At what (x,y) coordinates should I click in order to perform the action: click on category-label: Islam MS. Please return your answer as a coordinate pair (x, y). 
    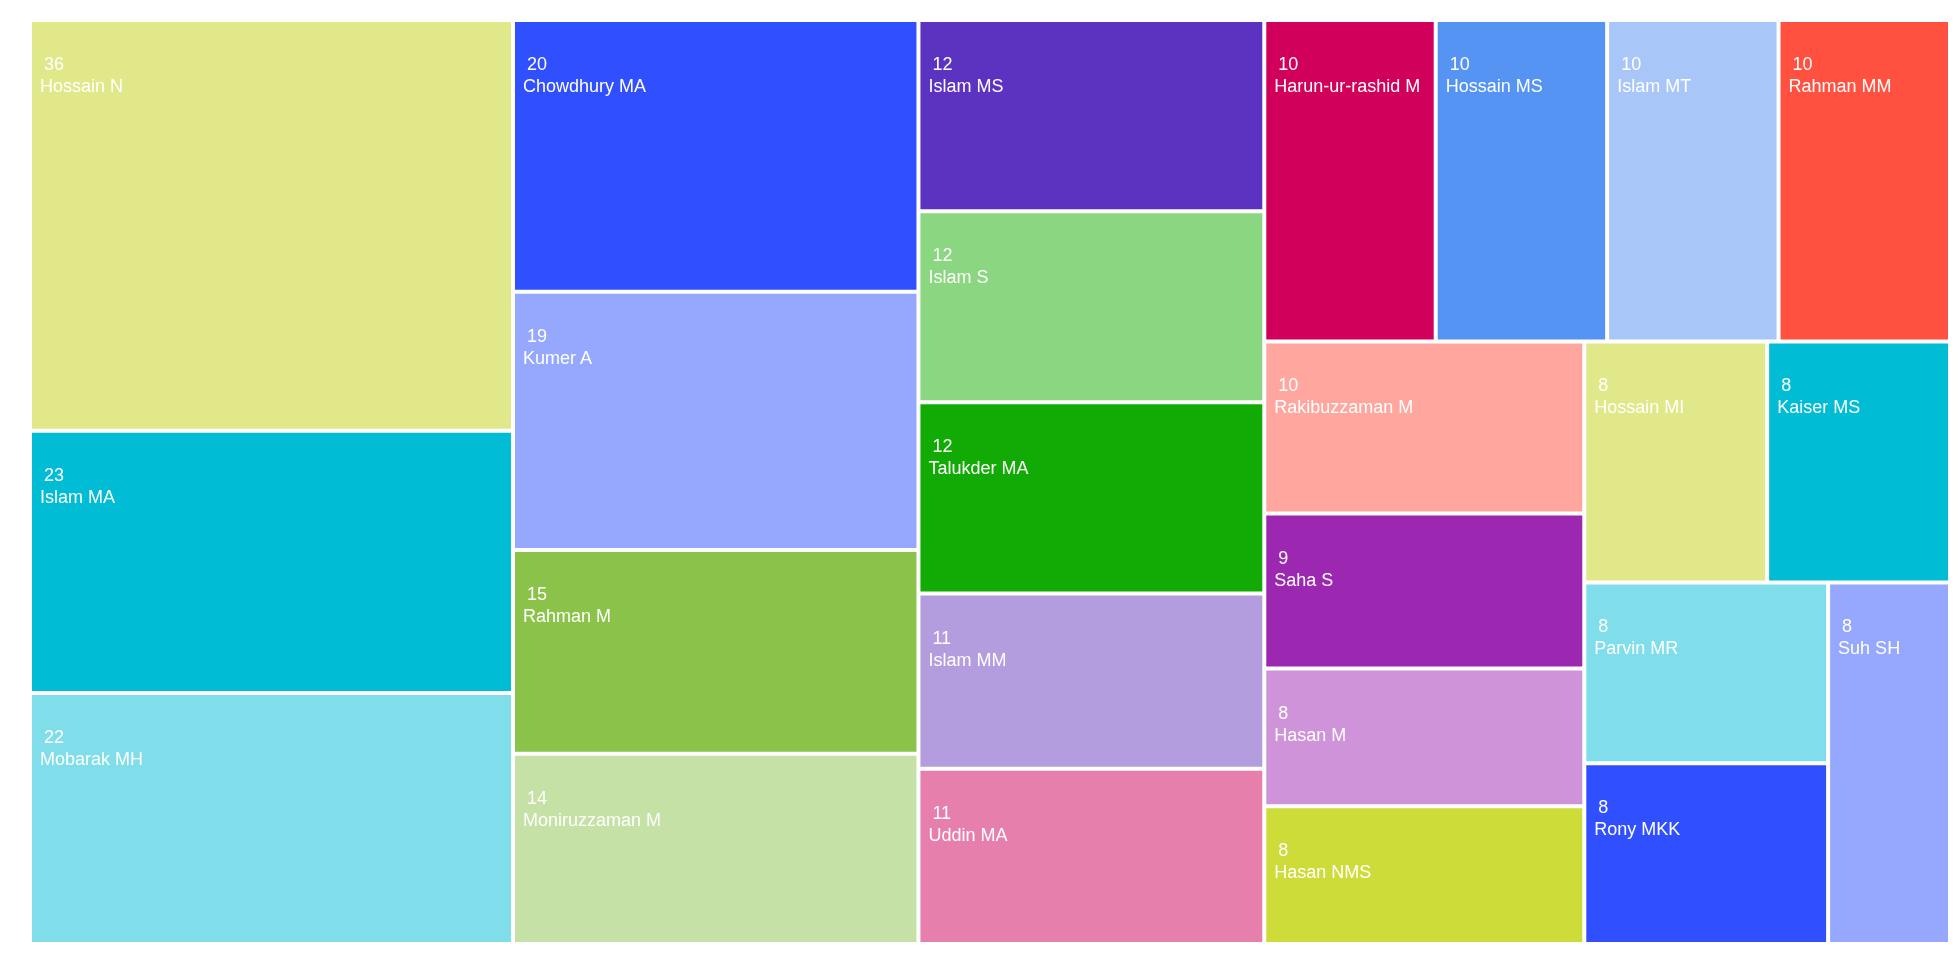
    Looking at the image, I should click on (966, 86).